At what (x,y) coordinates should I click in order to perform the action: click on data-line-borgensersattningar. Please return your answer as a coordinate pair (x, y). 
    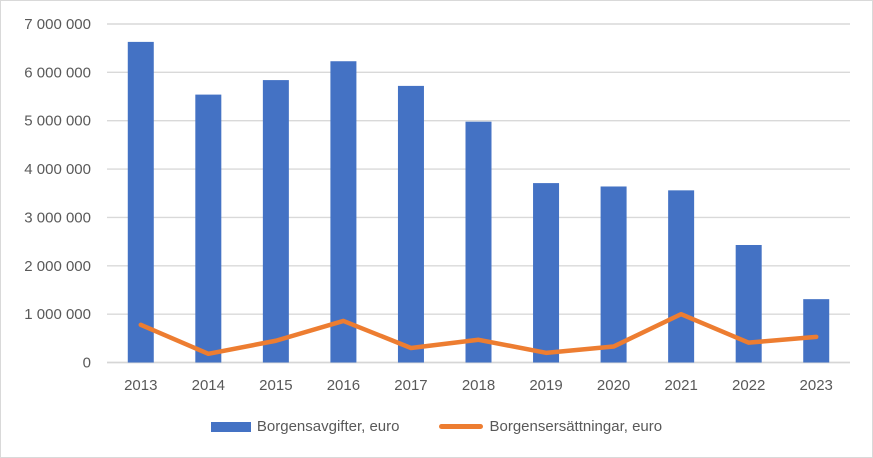
    Looking at the image, I should click on (478, 334).